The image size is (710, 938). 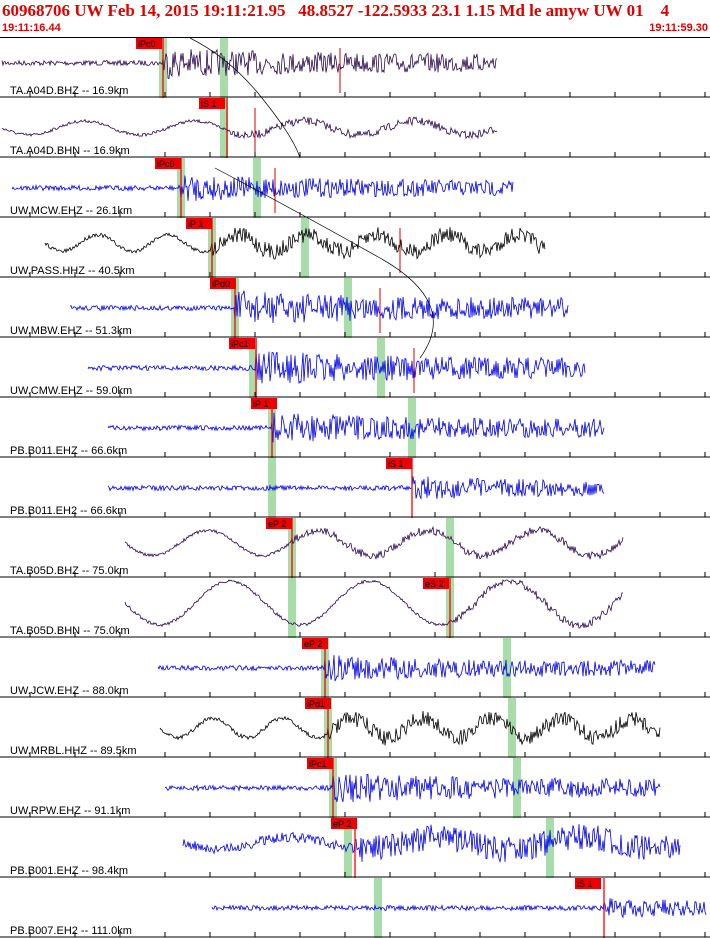 What do you see at coordinates (71, 331) in the screenshot?
I see `station-label: UW.MBW.EHZ -- 51.3km` at bounding box center [71, 331].